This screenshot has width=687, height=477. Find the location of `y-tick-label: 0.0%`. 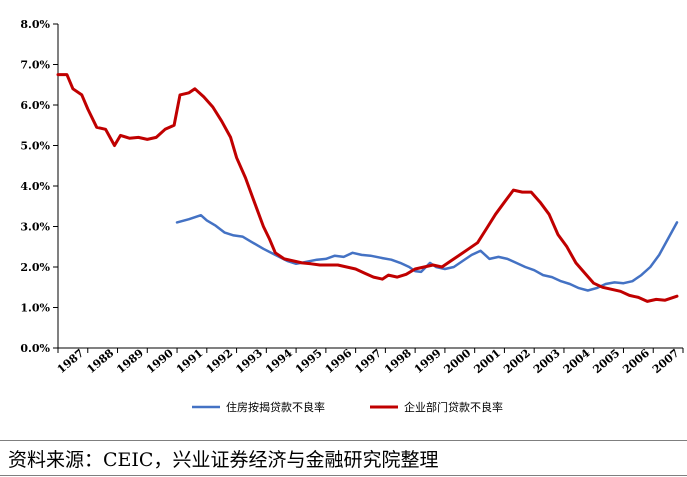

y-tick-label: 0.0% is located at coordinates (35, 348).